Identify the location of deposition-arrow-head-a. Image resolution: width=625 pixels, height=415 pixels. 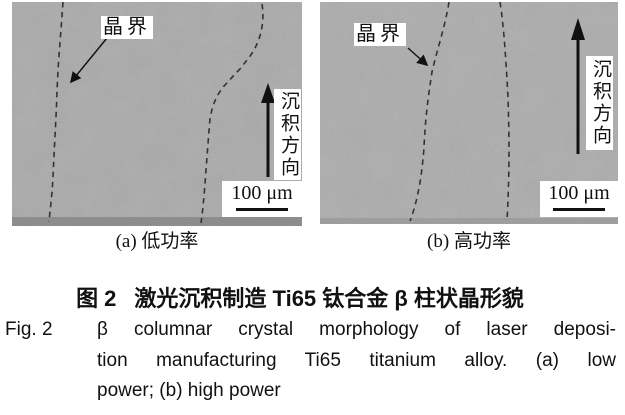
(268, 93).